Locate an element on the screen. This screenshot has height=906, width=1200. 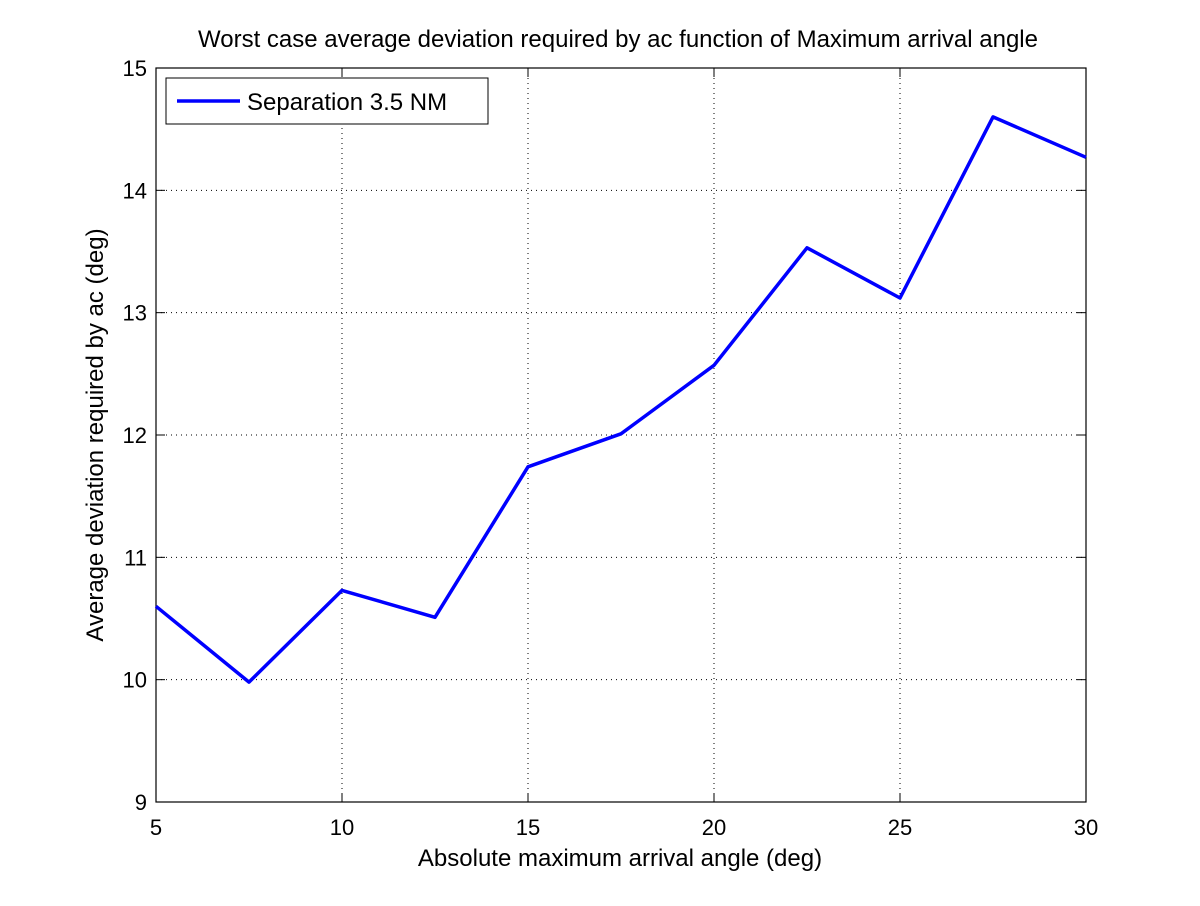
x-tick-label: 5 is located at coordinates (156, 827).